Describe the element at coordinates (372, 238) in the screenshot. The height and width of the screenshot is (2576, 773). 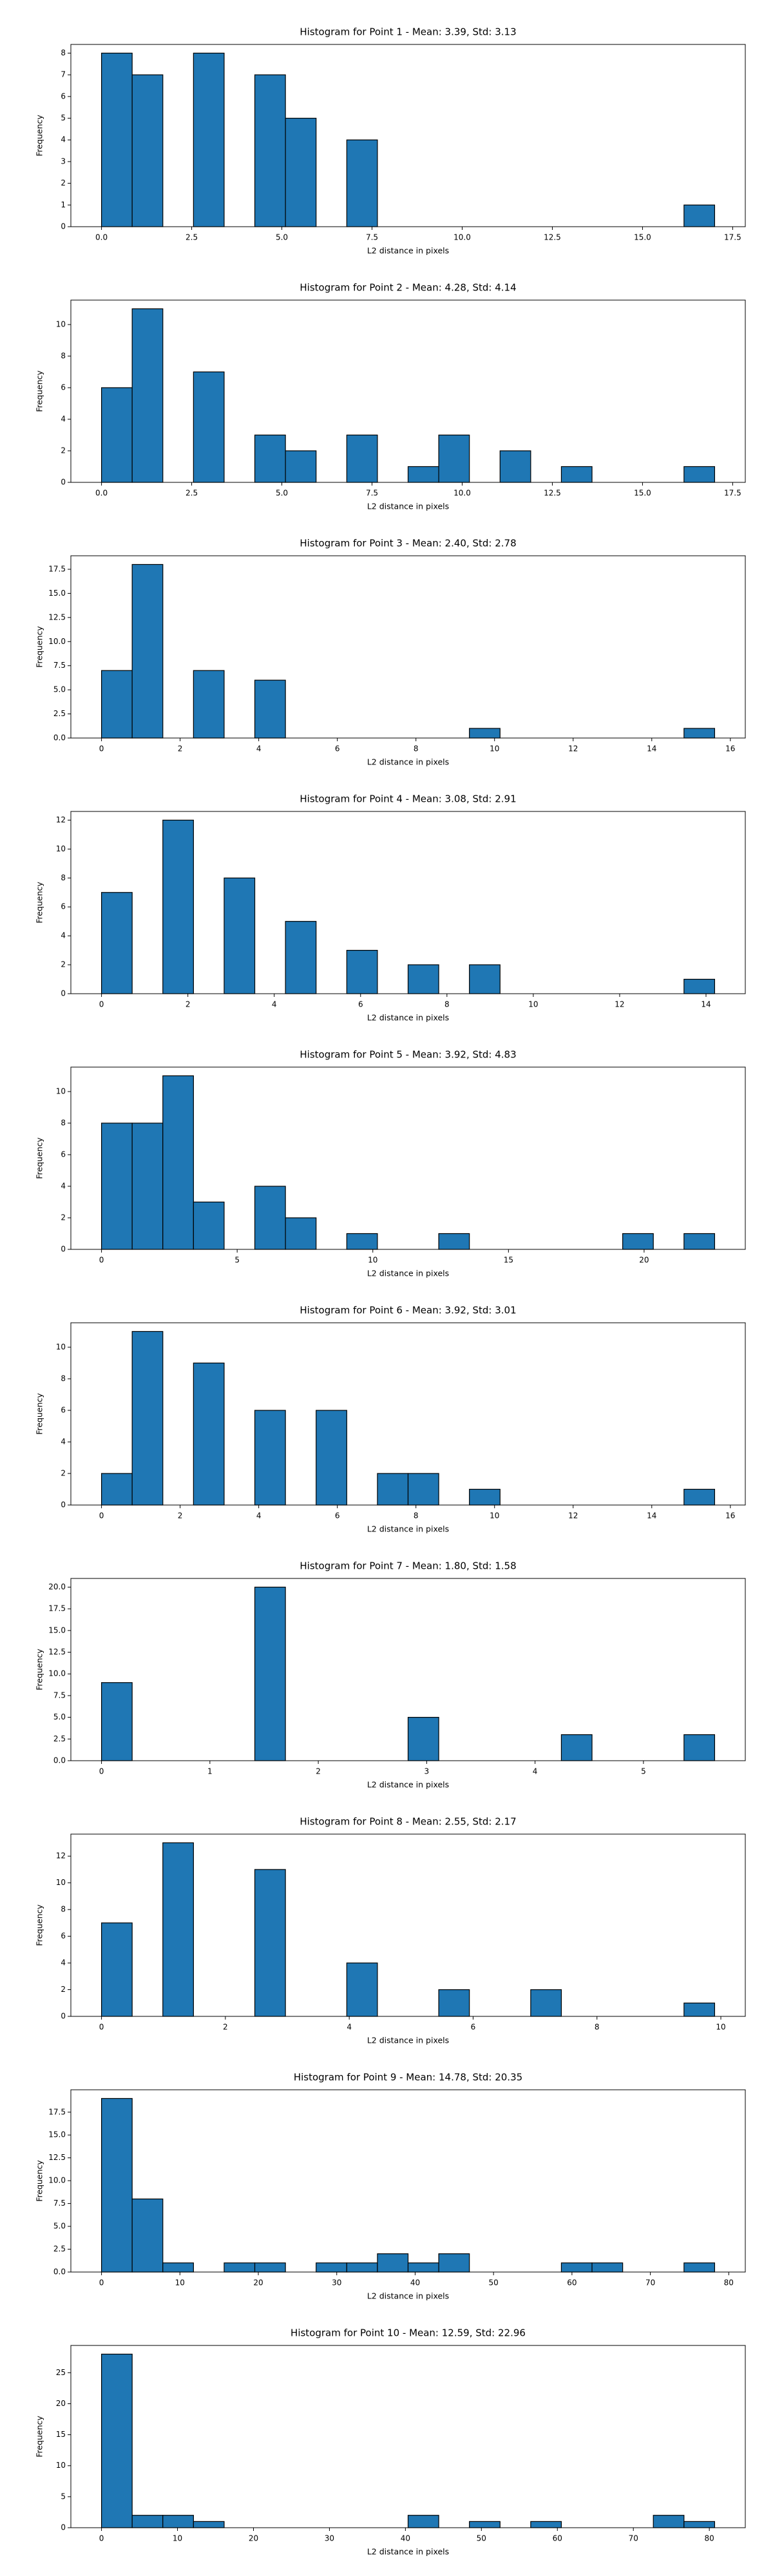
I see `x-tick-label: 7.5` at that location.